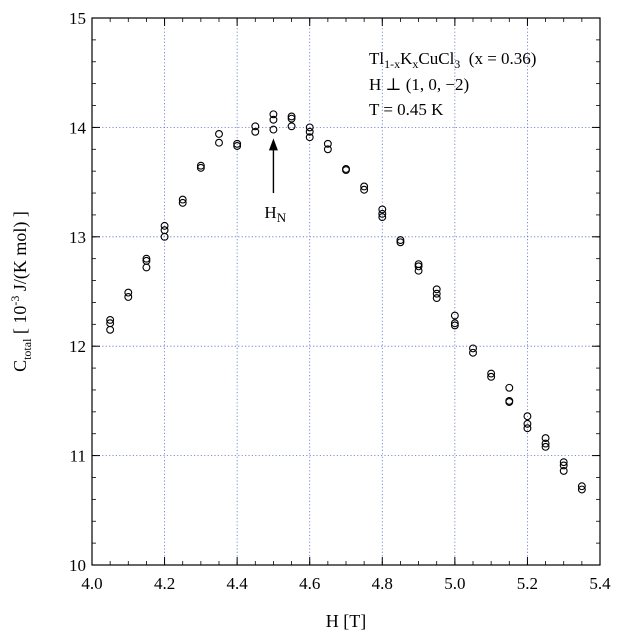 The width and height of the screenshot is (618, 634). Describe the element at coordinates (27, 349) in the screenshot. I see `y-axis-label-sub: total` at that location.